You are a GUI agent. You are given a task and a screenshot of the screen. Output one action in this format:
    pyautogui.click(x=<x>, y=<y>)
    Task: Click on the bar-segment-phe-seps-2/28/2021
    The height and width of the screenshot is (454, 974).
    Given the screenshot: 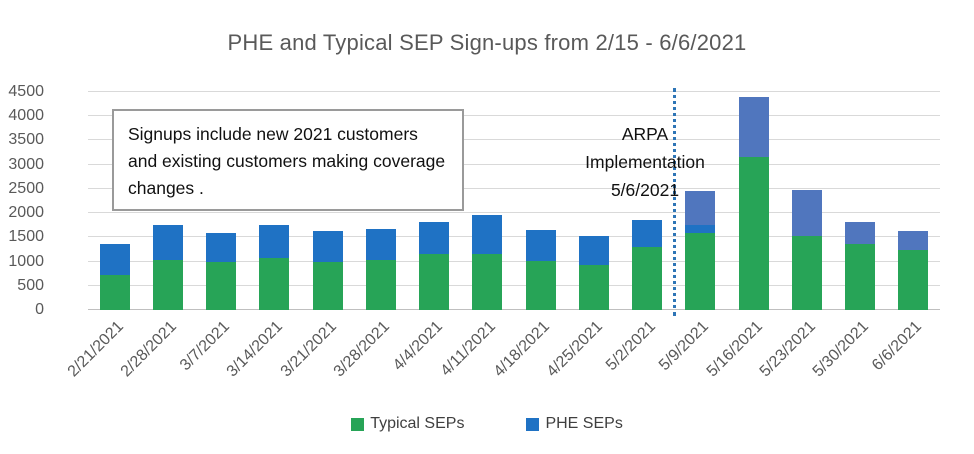 What is the action you would take?
    pyautogui.click(x=167, y=243)
    